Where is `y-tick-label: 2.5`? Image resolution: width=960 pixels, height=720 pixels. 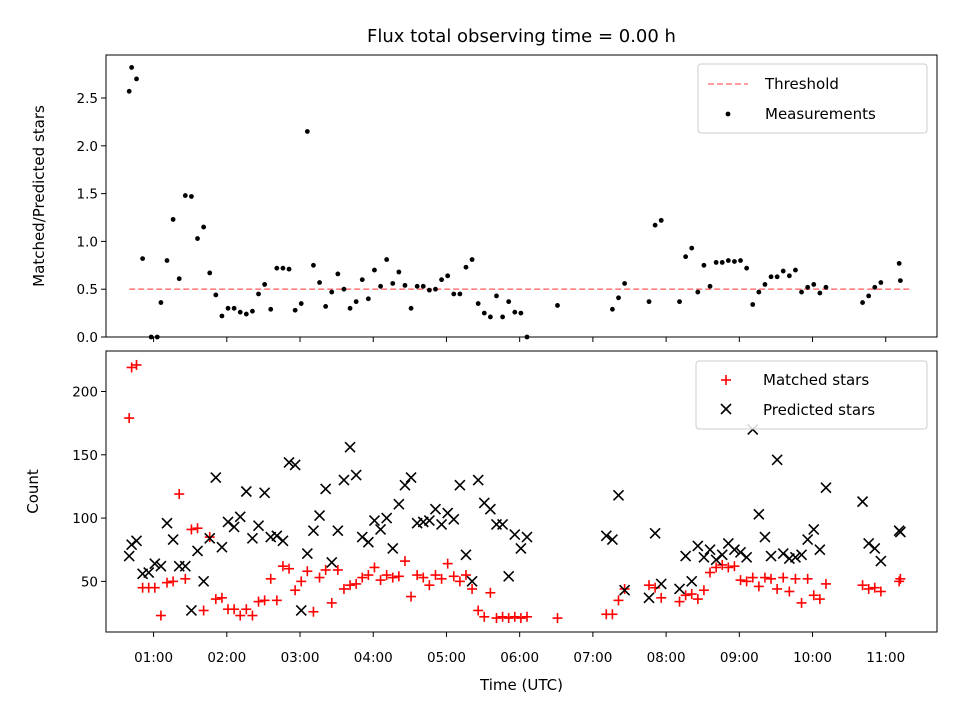
y-tick-label: 2.5 is located at coordinates (87, 99).